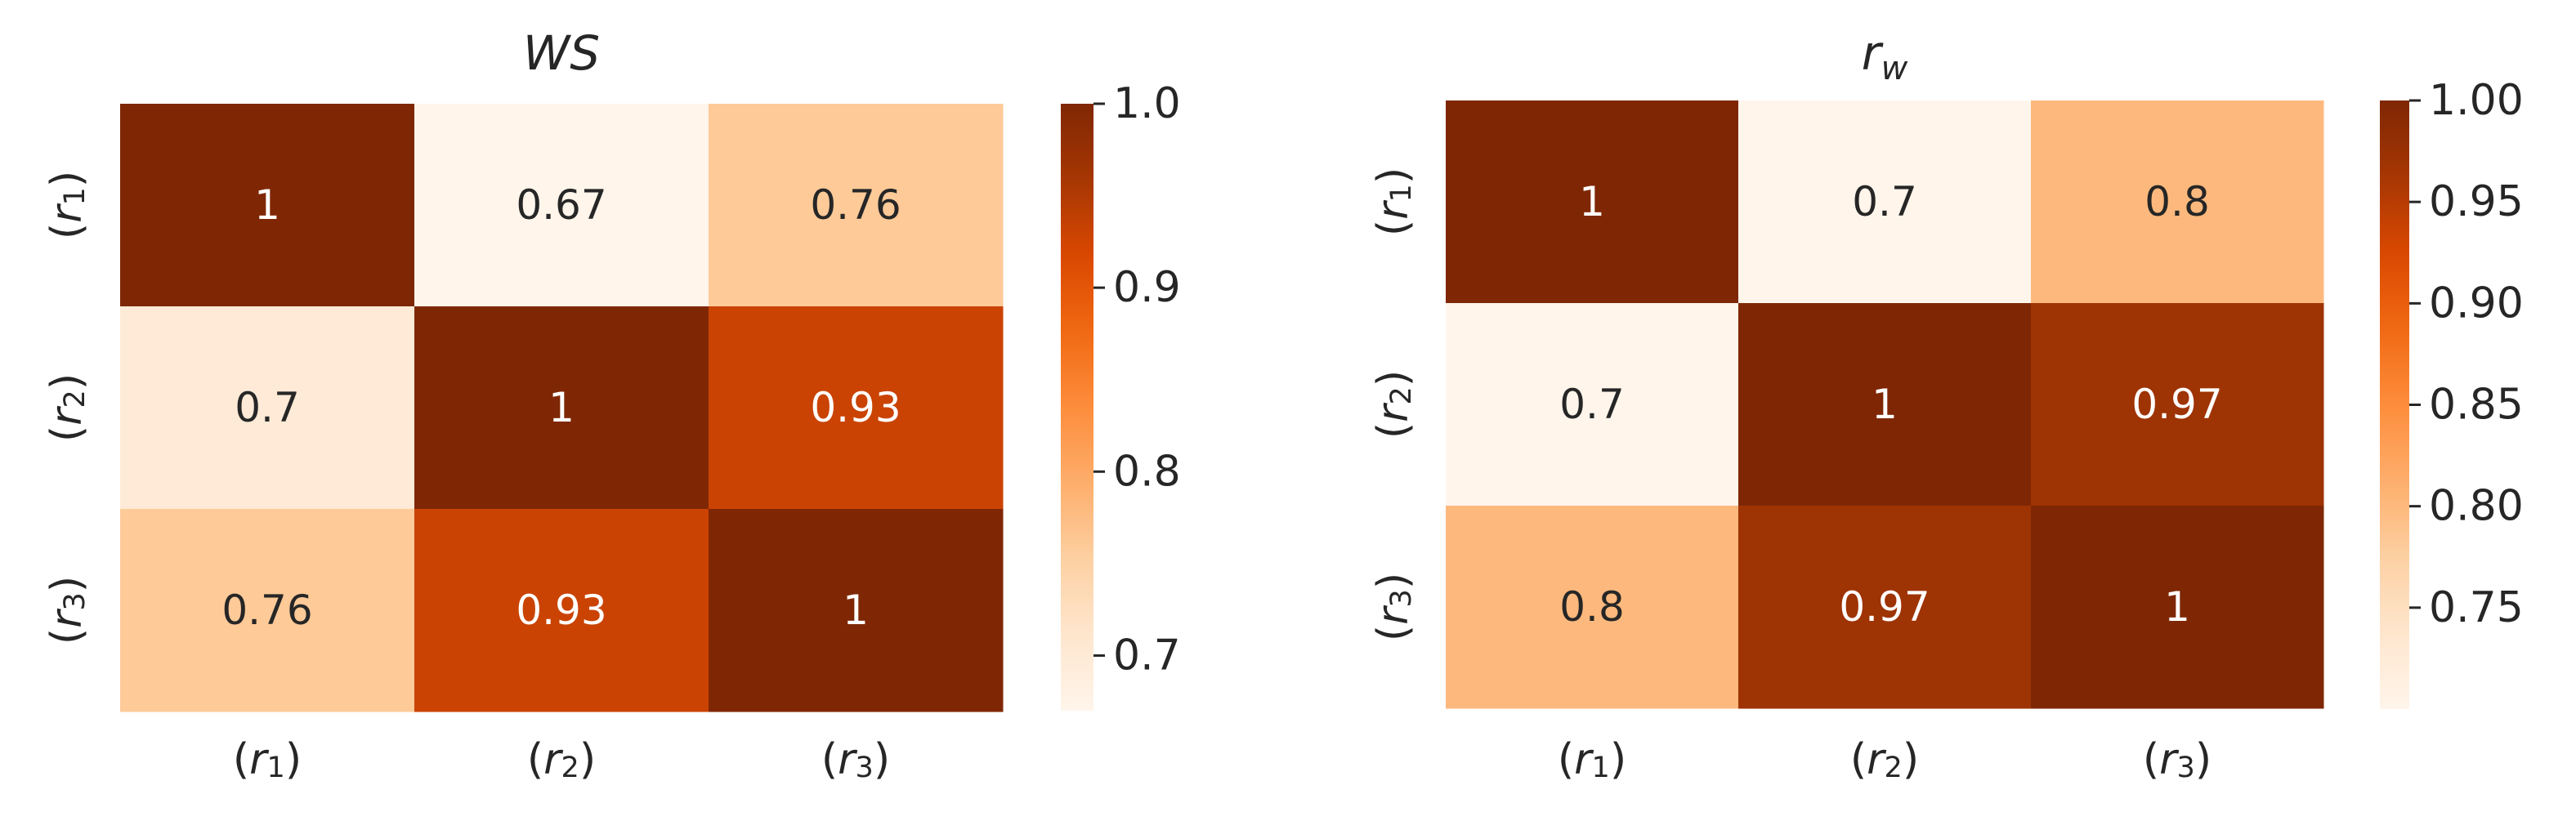 This screenshot has height=830, width=2576. Describe the element at coordinates (1885, 56) in the screenshot. I see `chart-title: rw` at that location.